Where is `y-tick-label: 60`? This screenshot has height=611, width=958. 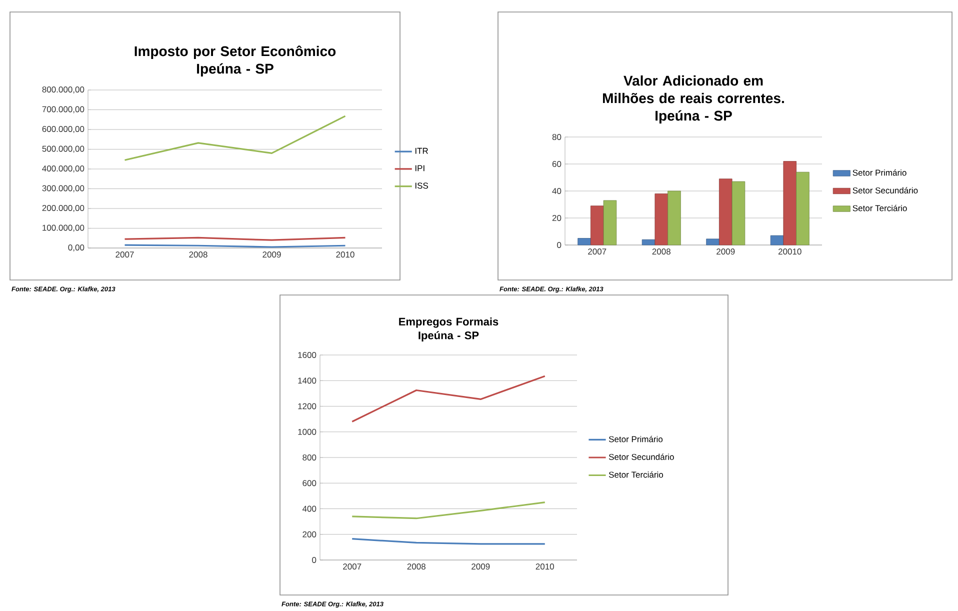
y-tick-label: 60 is located at coordinates (557, 164).